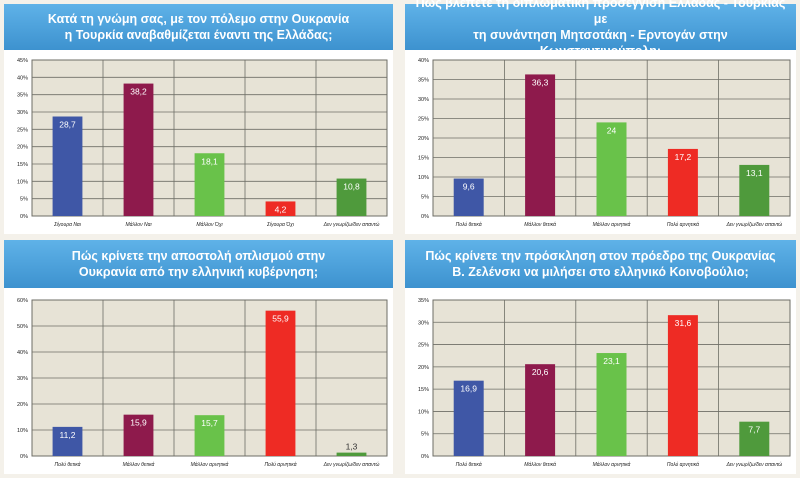 The height and width of the screenshot is (478, 800). Describe the element at coordinates (22, 301) in the screenshot. I see `y-tick-label: 60%` at that location.